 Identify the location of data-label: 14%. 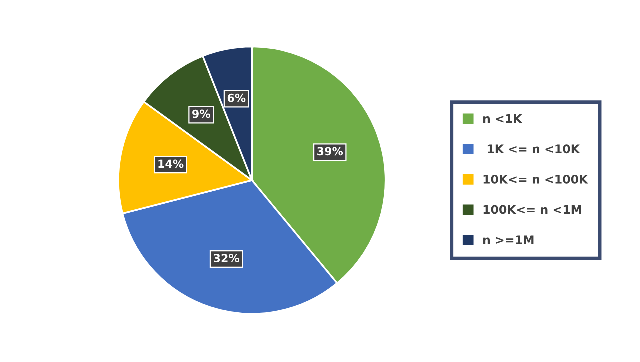
(171, 164).